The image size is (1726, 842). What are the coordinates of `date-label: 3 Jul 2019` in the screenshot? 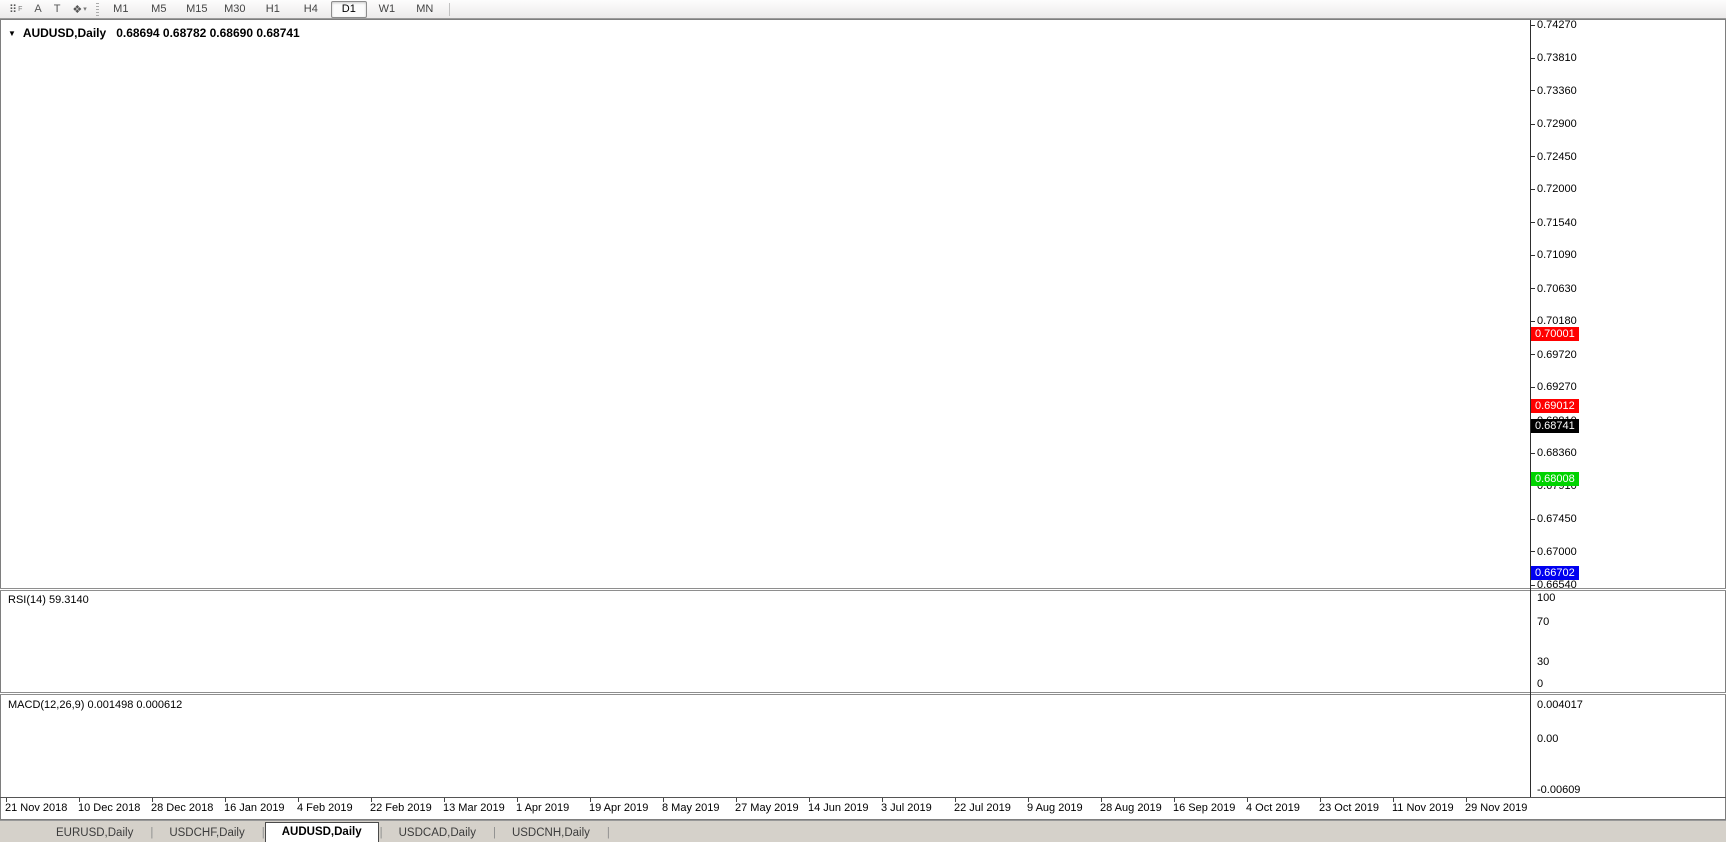 It's located at (906, 808).